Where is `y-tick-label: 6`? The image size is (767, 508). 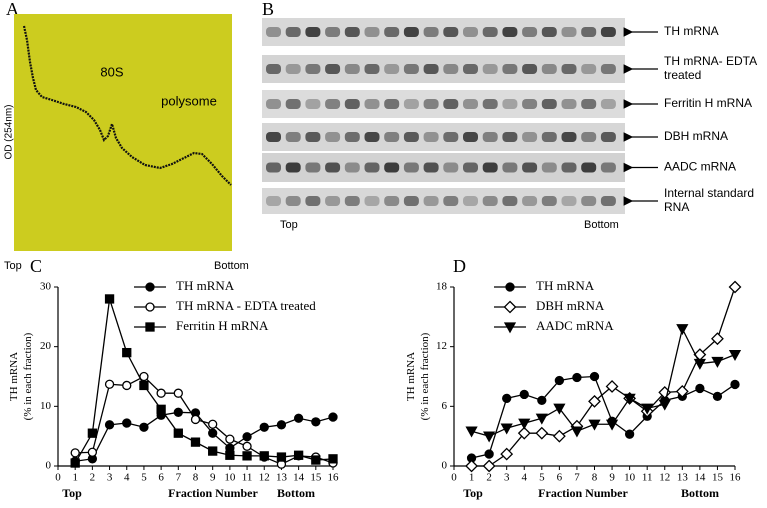
y-tick-label: 6 is located at coordinates (445, 406).